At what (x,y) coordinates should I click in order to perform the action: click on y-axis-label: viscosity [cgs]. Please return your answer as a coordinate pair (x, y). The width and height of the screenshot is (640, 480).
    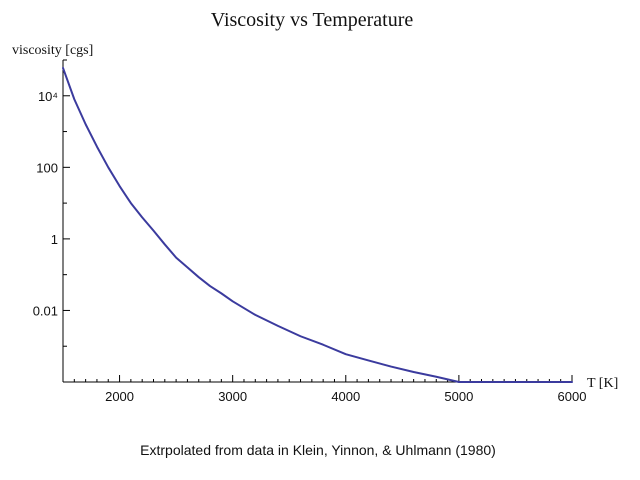
    Looking at the image, I should click on (52, 50).